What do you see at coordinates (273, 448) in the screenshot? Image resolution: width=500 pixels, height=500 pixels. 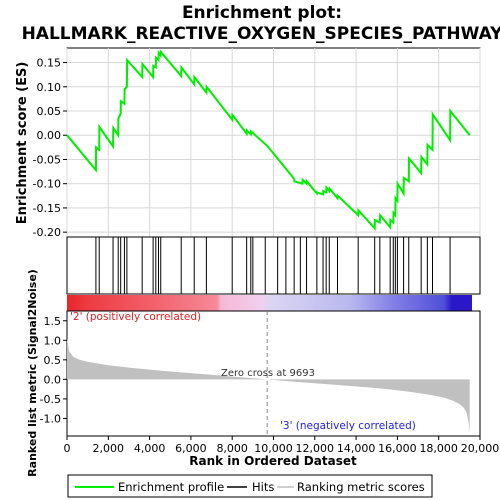 I see `rank-x-tick-label: 10,000` at bounding box center [273, 448].